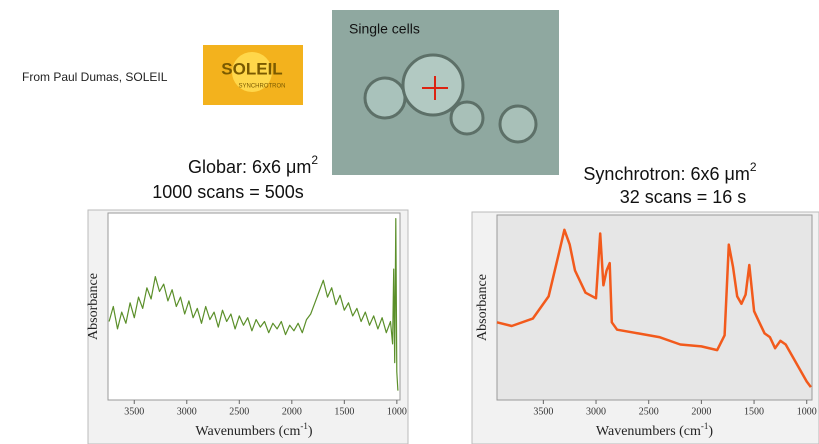 The height and width of the screenshot is (444, 819). What do you see at coordinates (228, 192) in the screenshot?
I see `chart-subtitle: 1000 scans = 500s` at bounding box center [228, 192].